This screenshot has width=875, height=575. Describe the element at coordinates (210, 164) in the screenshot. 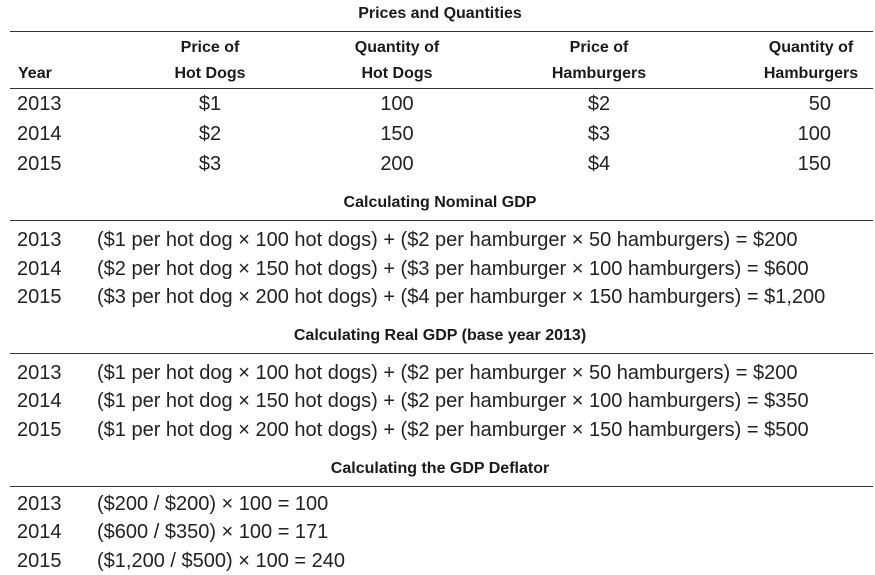

I see `table-cell-price-hot-dogs: $3` at that location.